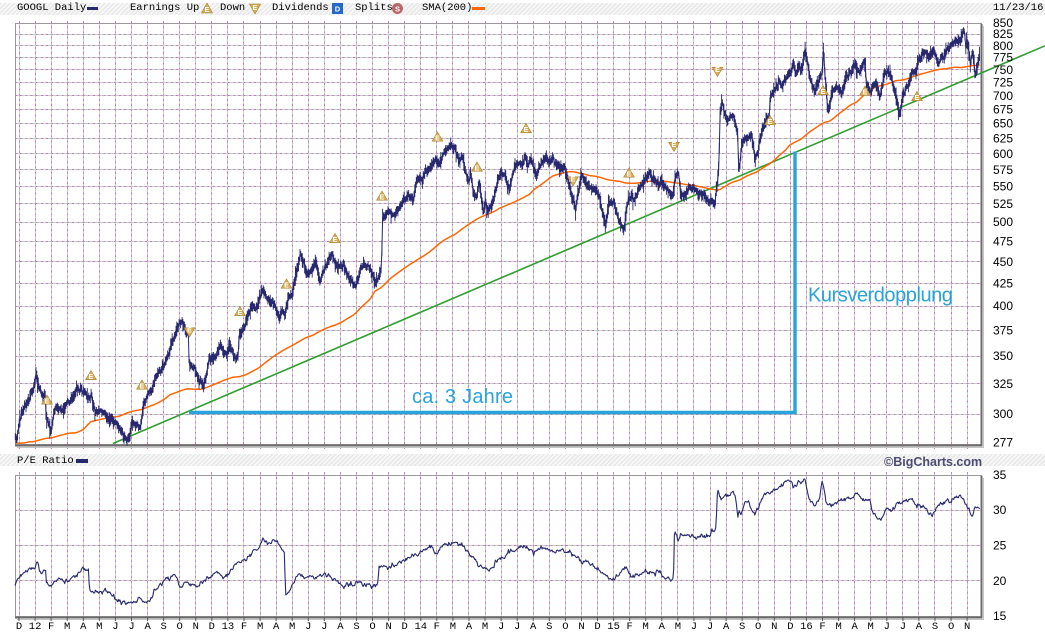  Describe the element at coordinates (1003, 58) in the screenshot. I see `svg-text: 775` at that location.